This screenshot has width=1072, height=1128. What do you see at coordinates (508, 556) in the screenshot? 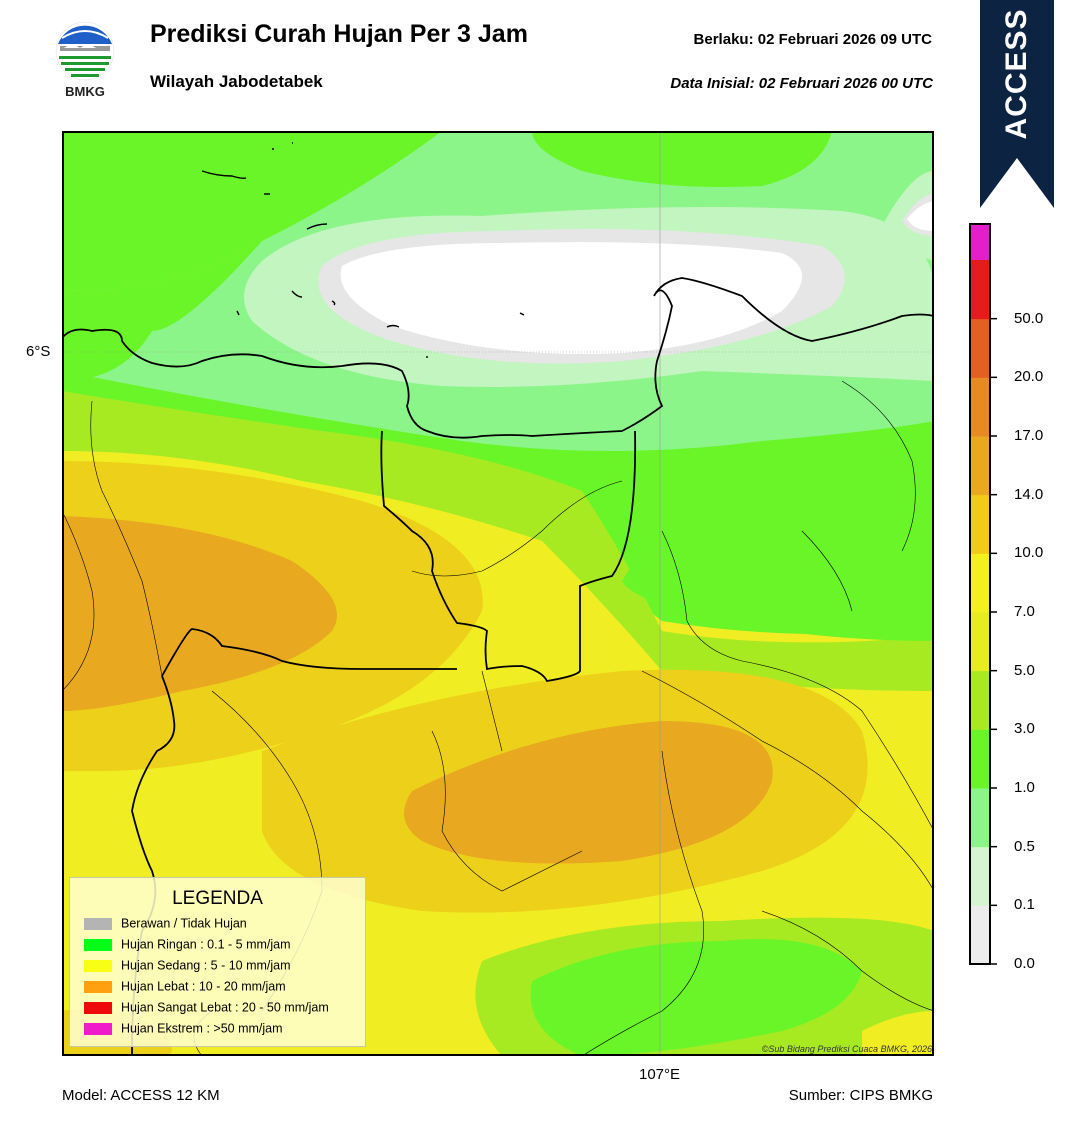
I see `province-boundary-east` at bounding box center [508, 556].